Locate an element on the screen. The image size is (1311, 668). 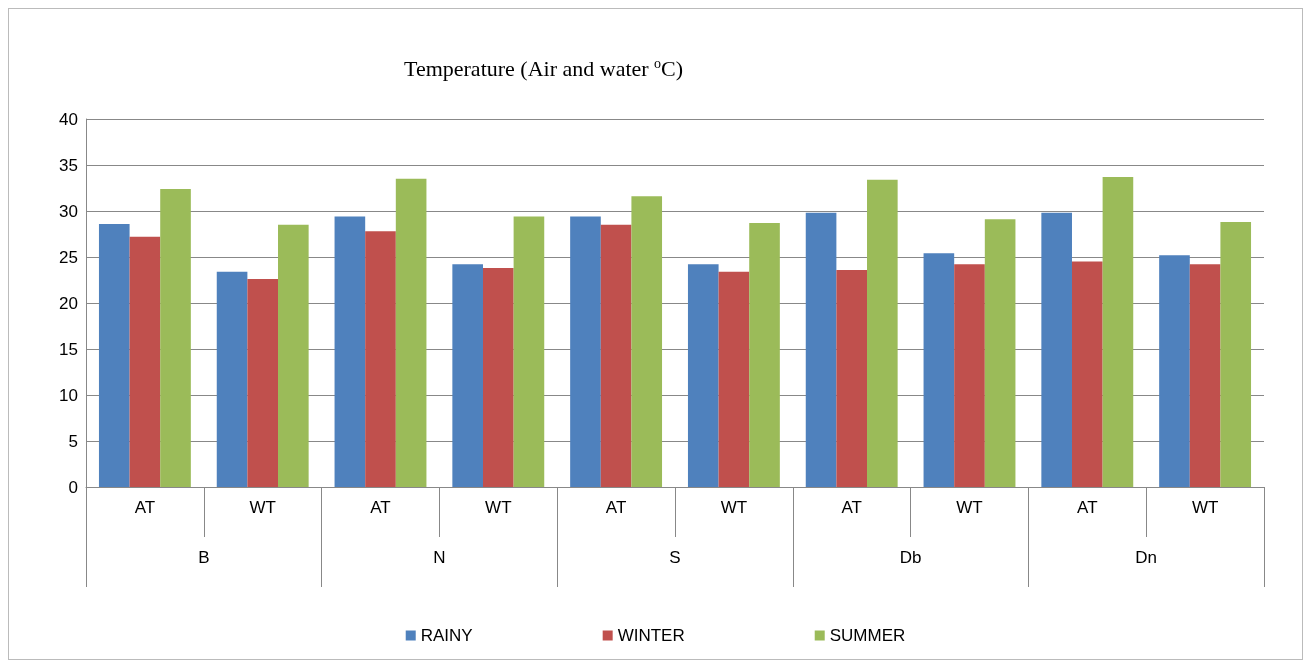
y-tick-label: 30 is located at coordinates (68, 211).